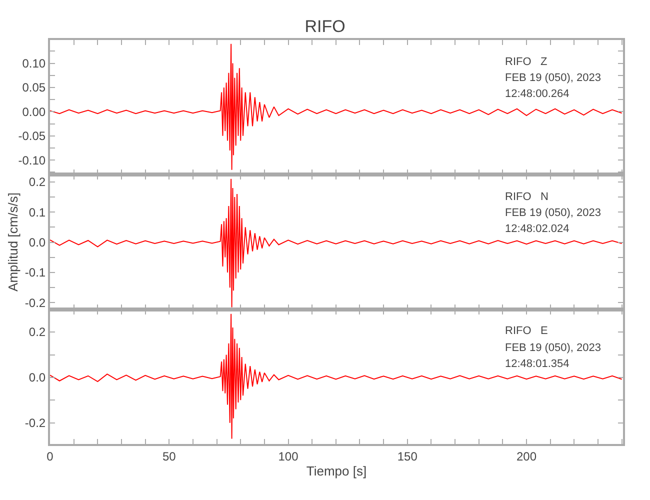  Describe the element at coordinates (34, 87) in the screenshot. I see `y-tick-label: 0.05` at that location.